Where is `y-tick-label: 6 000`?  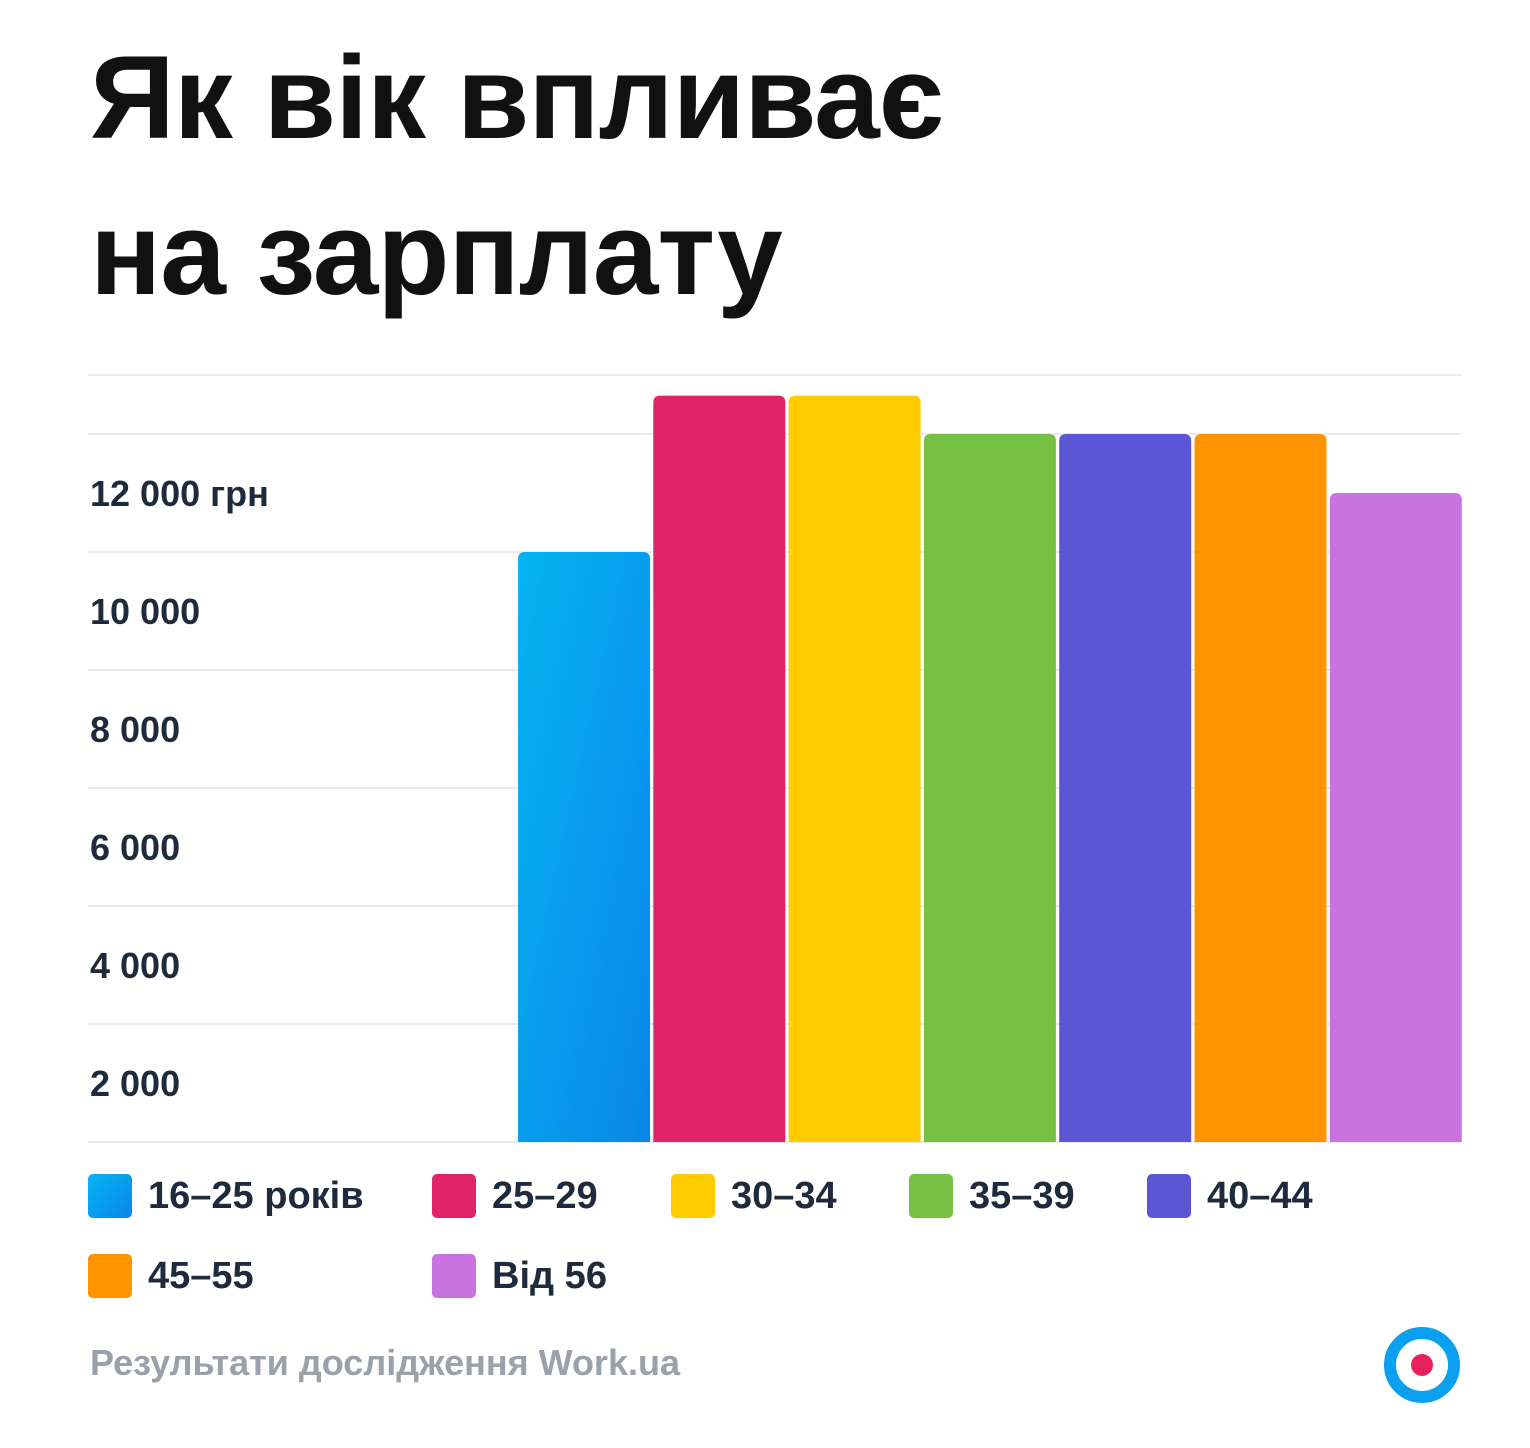
y-tick-label: 6 000 is located at coordinates (135, 847).